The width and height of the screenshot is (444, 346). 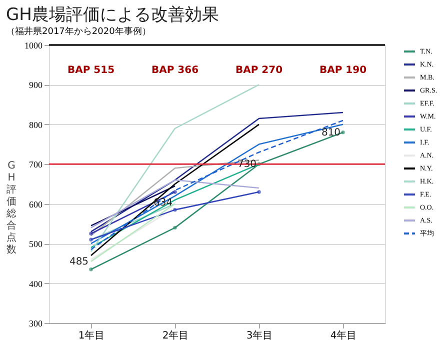 What do you see at coordinates (36, 165) in the screenshot?
I see `y-tick-label: 700` at bounding box center [36, 165].